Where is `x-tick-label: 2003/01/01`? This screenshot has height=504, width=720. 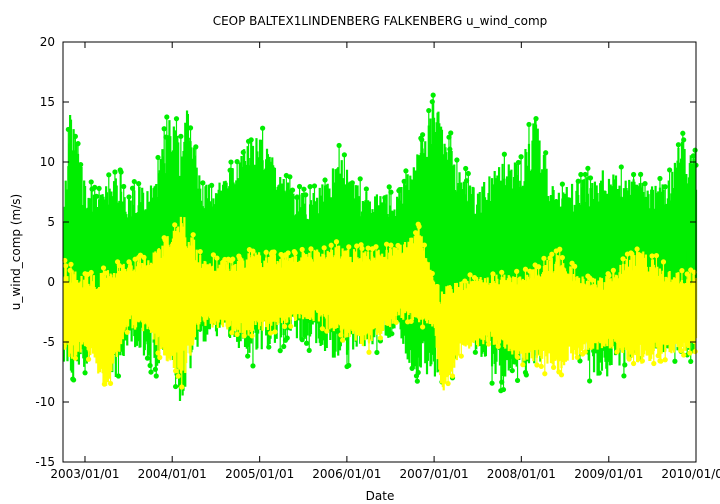
x-tick-label: 2003/01/01 is located at coordinates (84, 474).